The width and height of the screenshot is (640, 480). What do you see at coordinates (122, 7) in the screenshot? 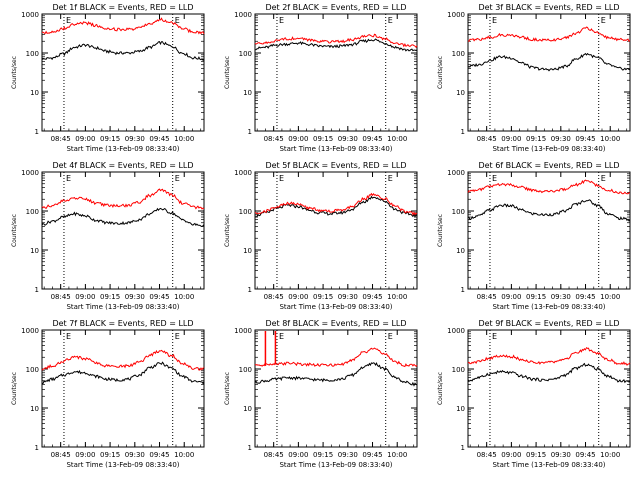
I see `chart-title: Det 1f BLACK = Events, RED = LLD` at bounding box center [122, 7].